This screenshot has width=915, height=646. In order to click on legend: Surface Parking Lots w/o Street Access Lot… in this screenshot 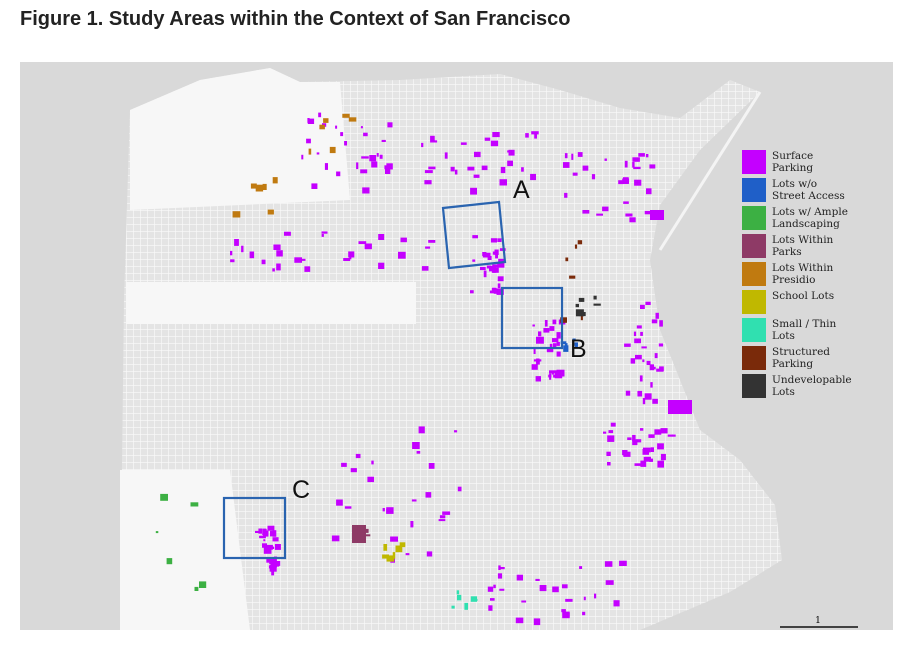, I will do `click(807, 276)`.